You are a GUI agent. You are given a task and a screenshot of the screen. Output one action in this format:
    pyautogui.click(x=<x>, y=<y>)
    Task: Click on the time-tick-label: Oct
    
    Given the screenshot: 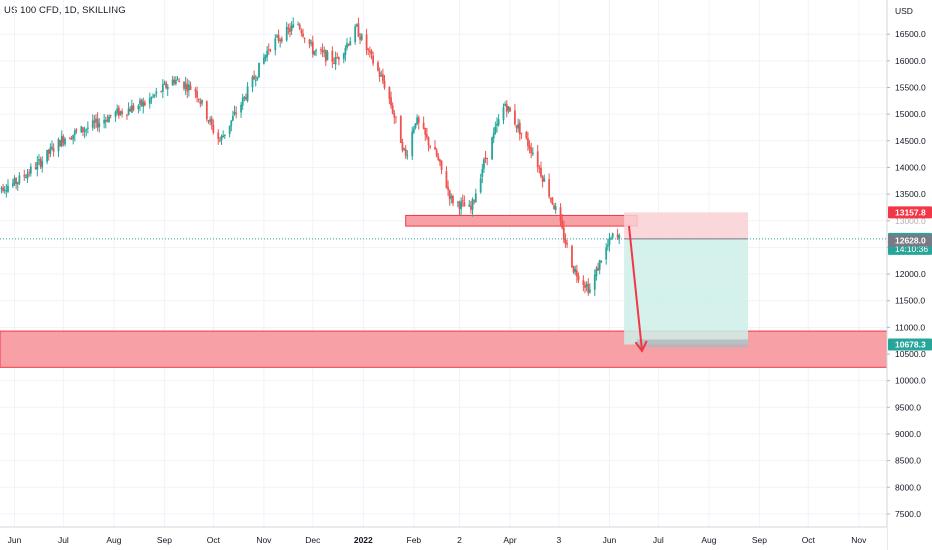 What is the action you would take?
    pyautogui.click(x=809, y=540)
    